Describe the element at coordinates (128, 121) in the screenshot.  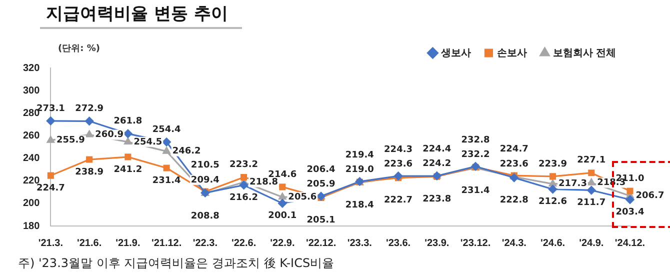
I see `data-label: 261.8` at that location.